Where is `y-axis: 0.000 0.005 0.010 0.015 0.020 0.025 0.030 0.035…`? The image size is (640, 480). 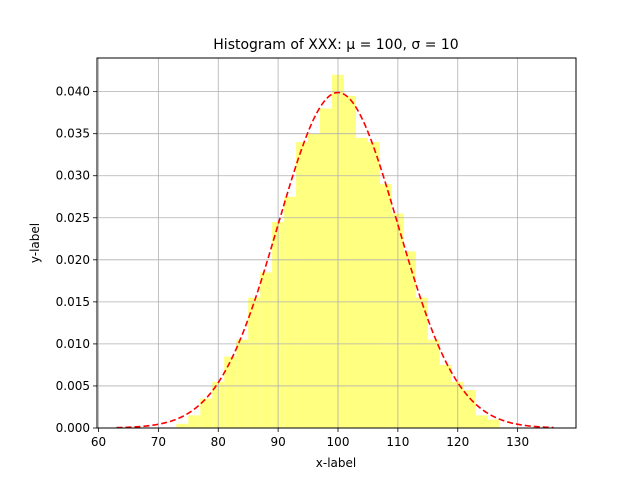 y-axis: 0.000 0.005 0.010 0.015 0.020 0.025 0.030 0.035… is located at coordinates (76, 260).